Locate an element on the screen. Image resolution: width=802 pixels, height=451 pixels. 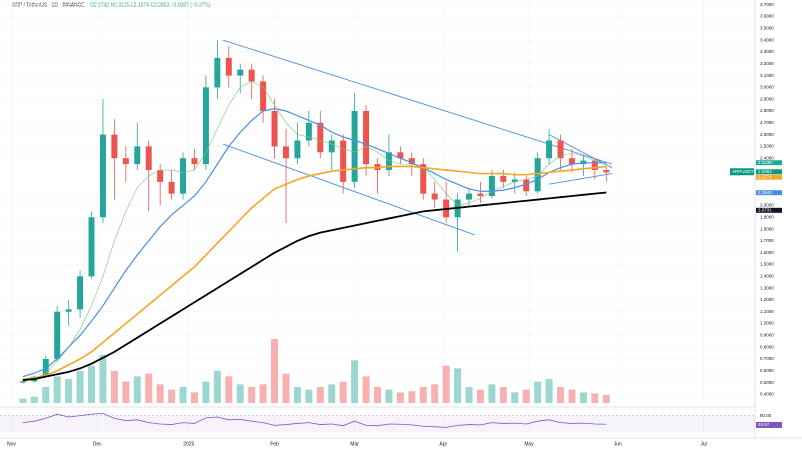
y-tick-label: 2.8000 is located at coordinates (767, 110).